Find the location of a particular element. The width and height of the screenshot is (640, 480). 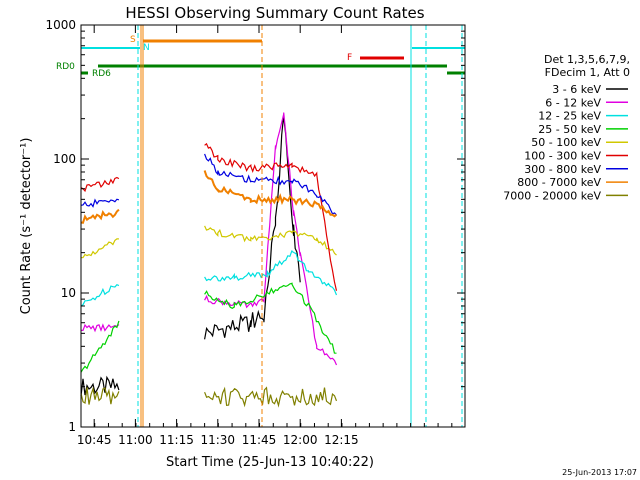

x-tick-label: 12:15 is located at coordinates (341, 440).